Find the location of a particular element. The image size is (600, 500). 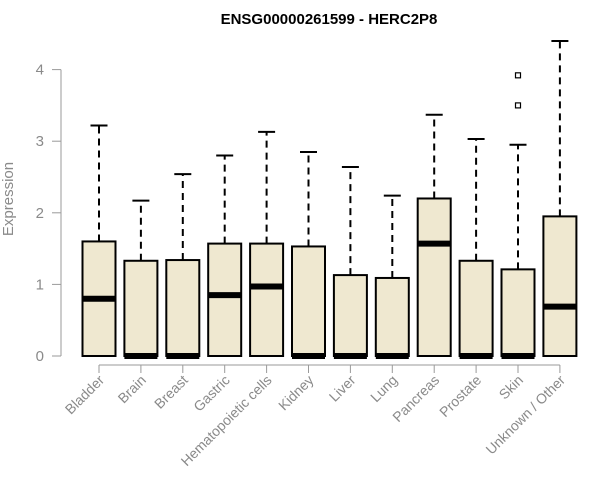

x-tick-label: Lung is located at coordinates (383, 388).